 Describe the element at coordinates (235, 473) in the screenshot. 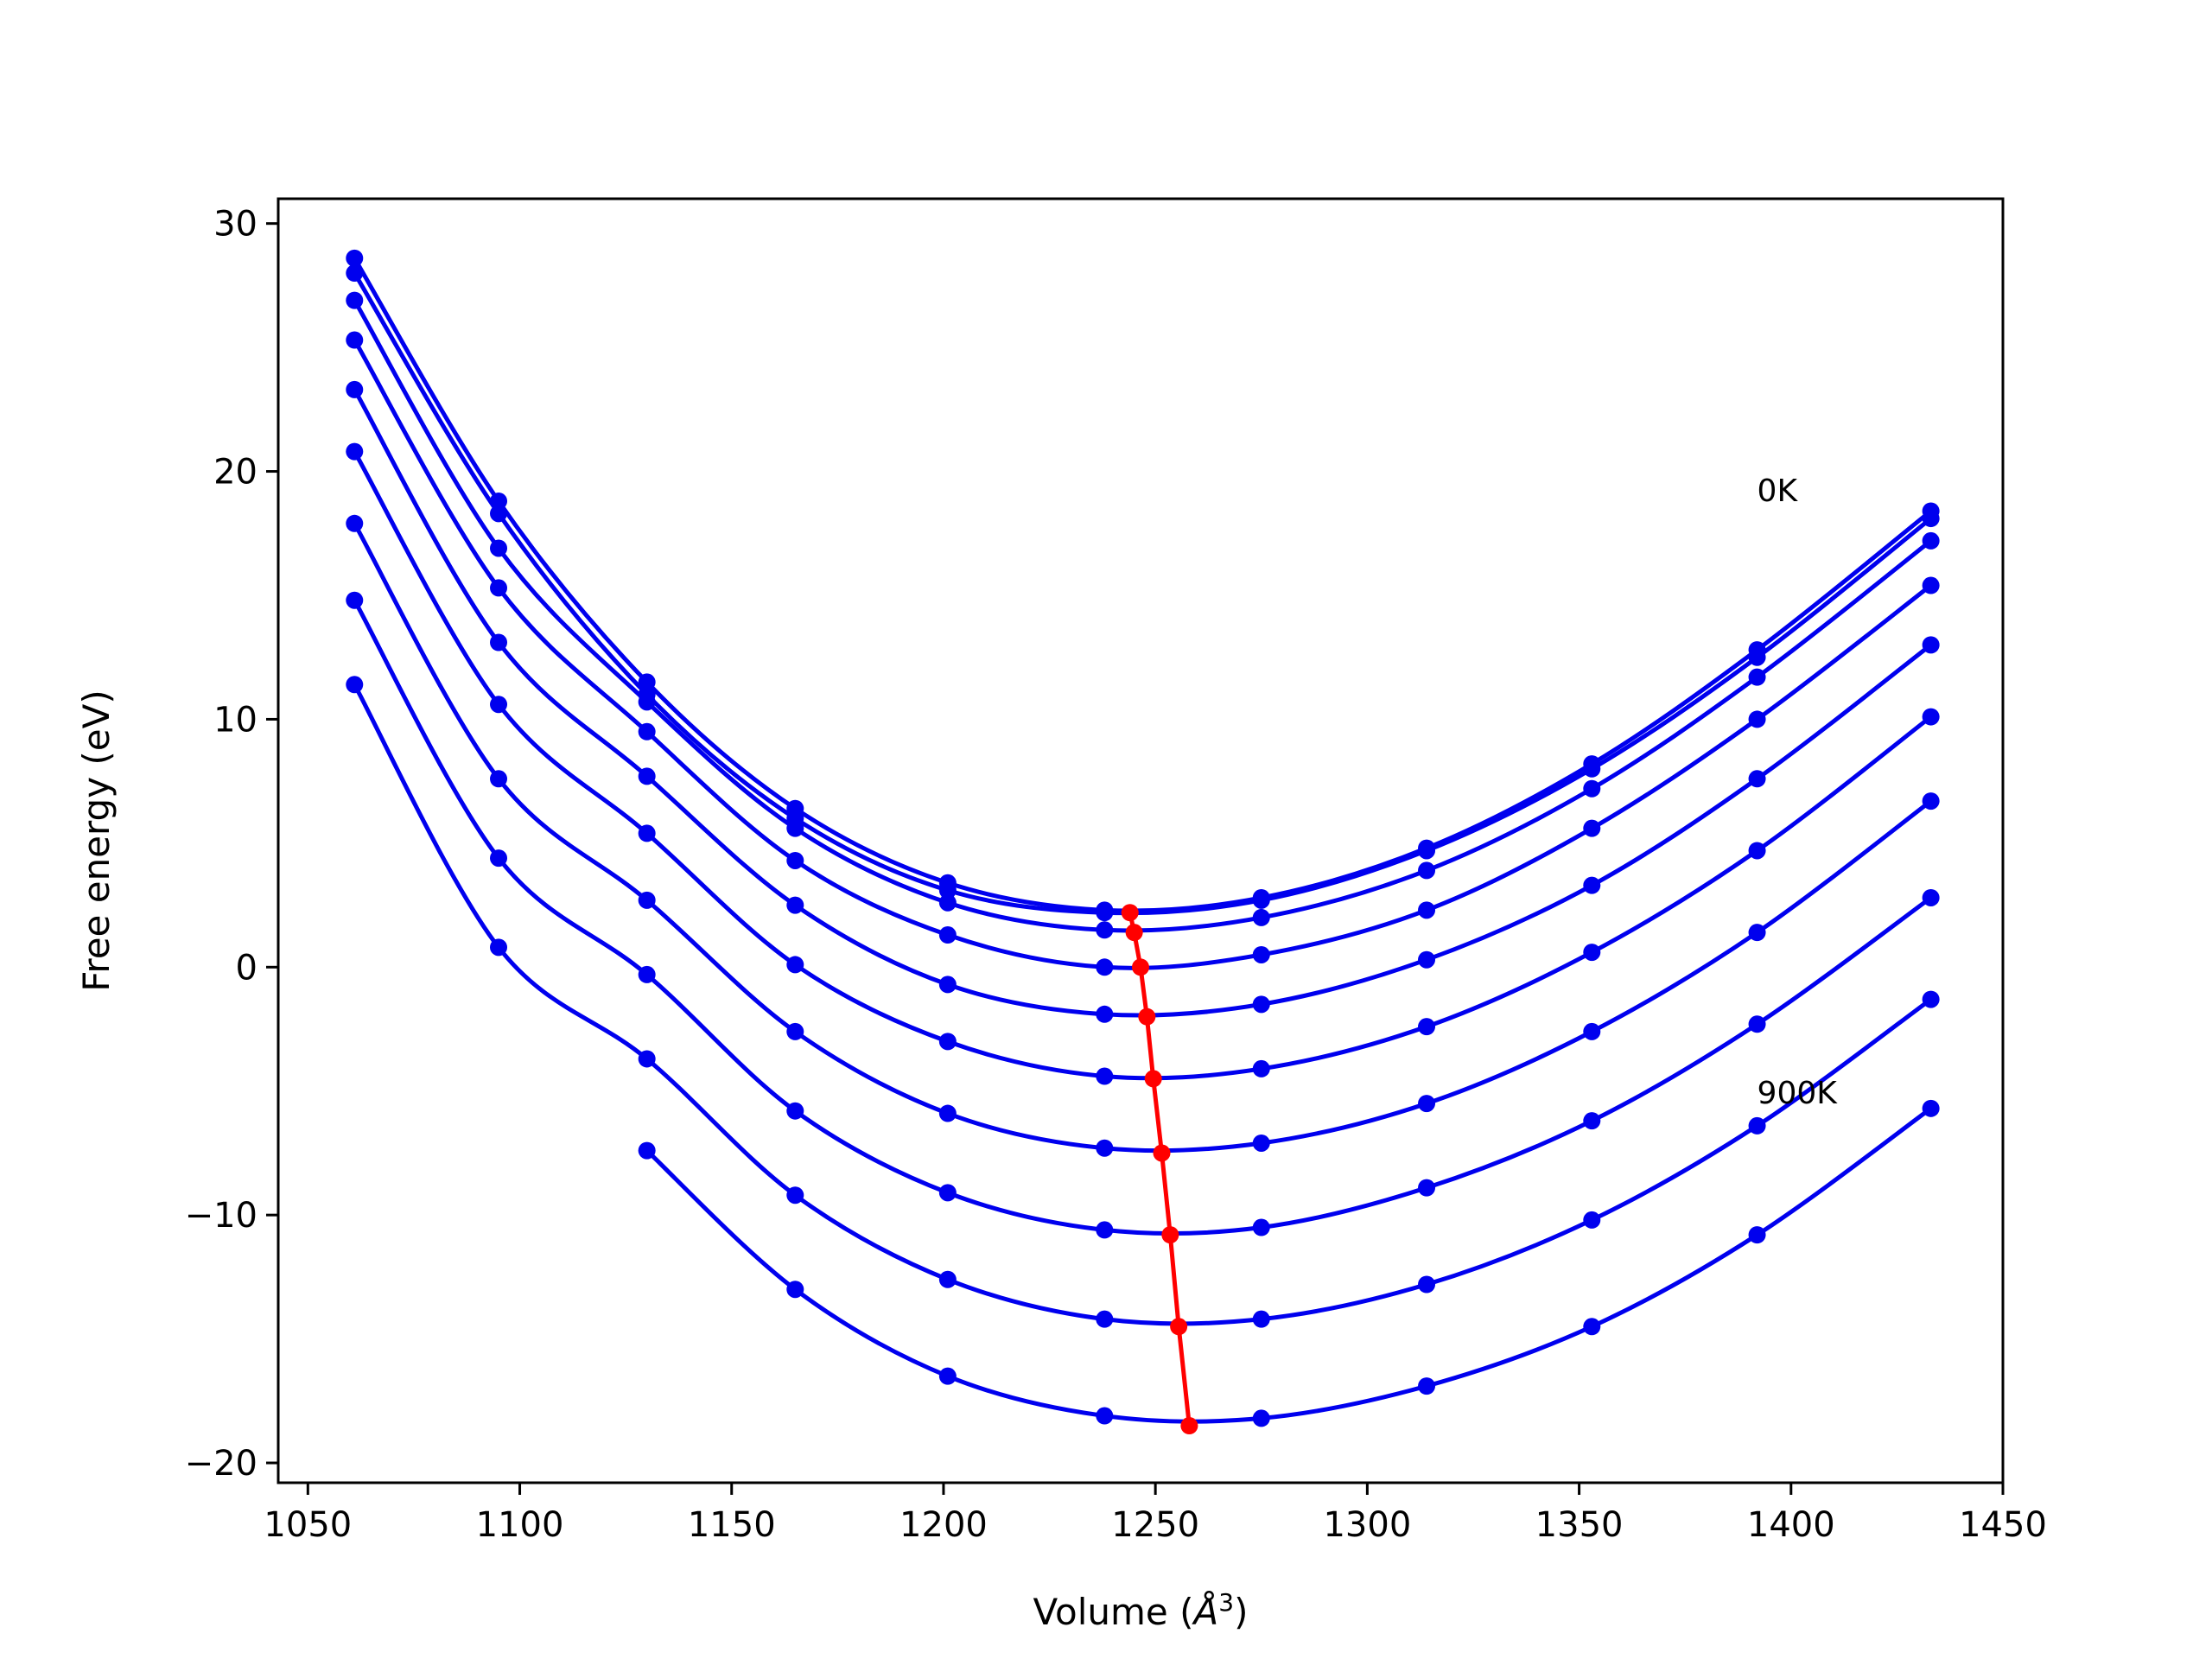

I see `y-tick-label: 20` at that location.